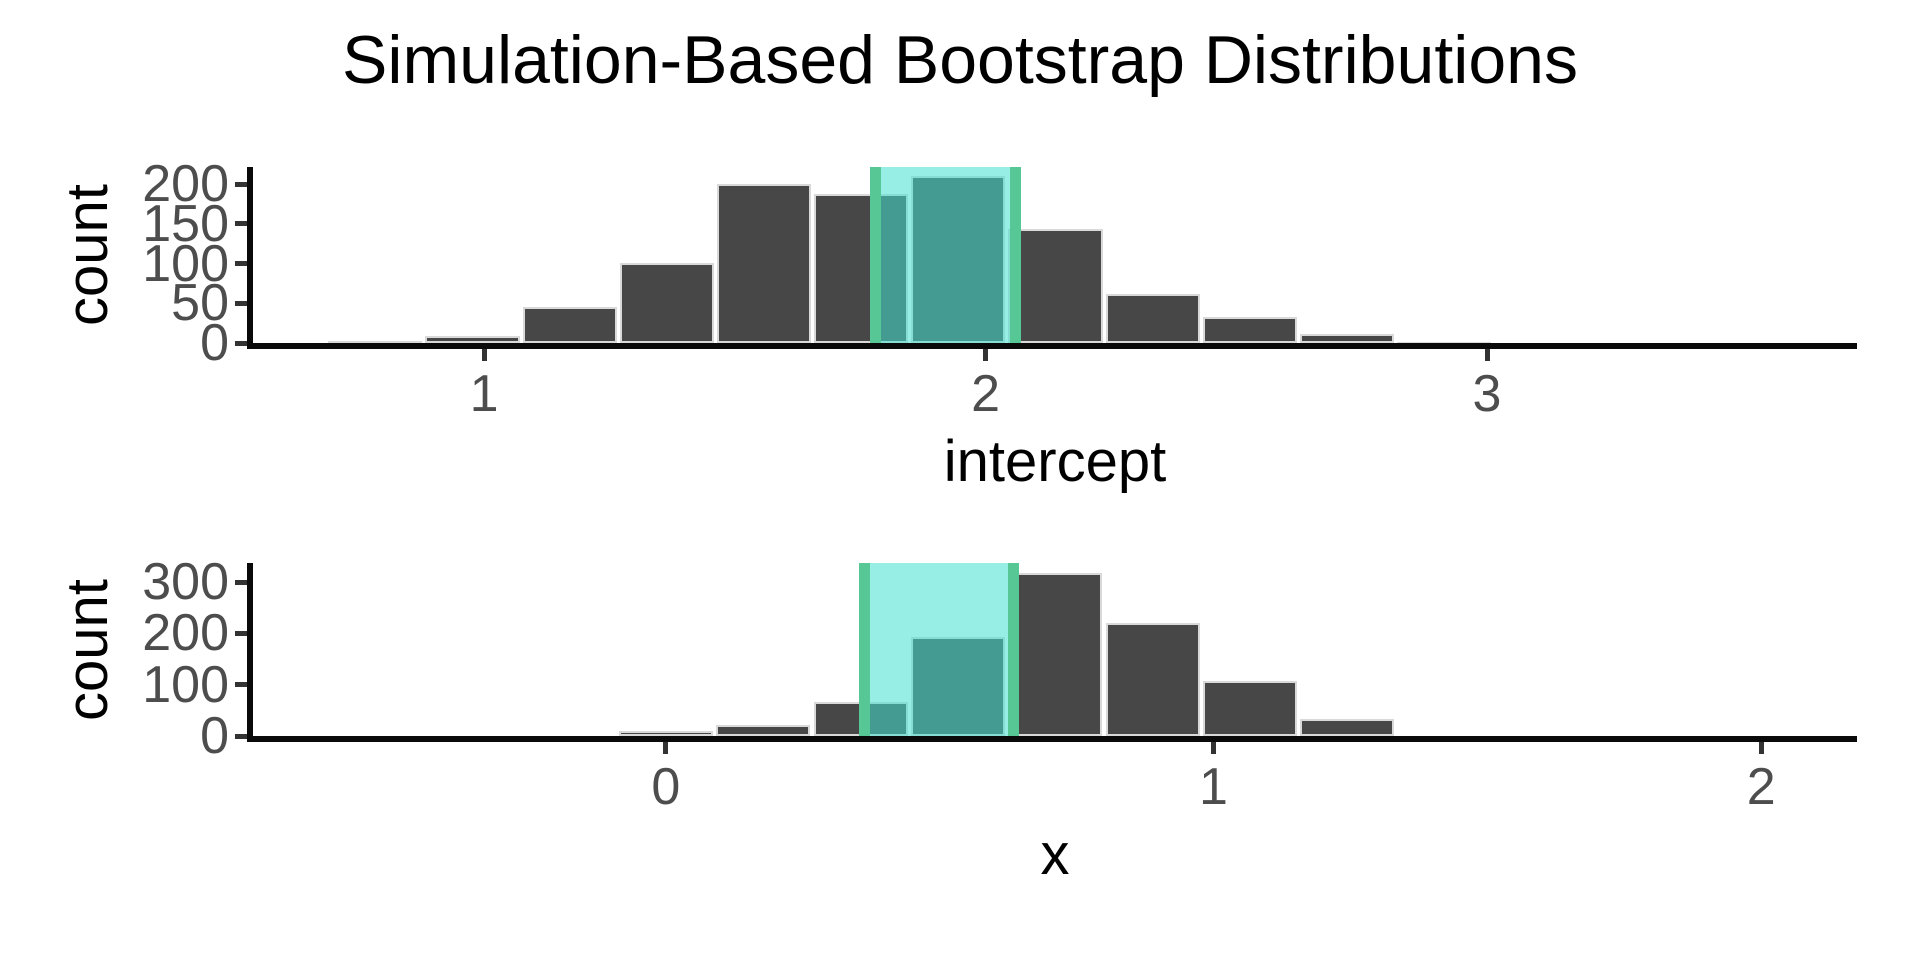  Describe the element at coordinates (960, 60) in the screenshot. I see `chart-title: Simulation-Based Bootstrap Distributions` at that location.